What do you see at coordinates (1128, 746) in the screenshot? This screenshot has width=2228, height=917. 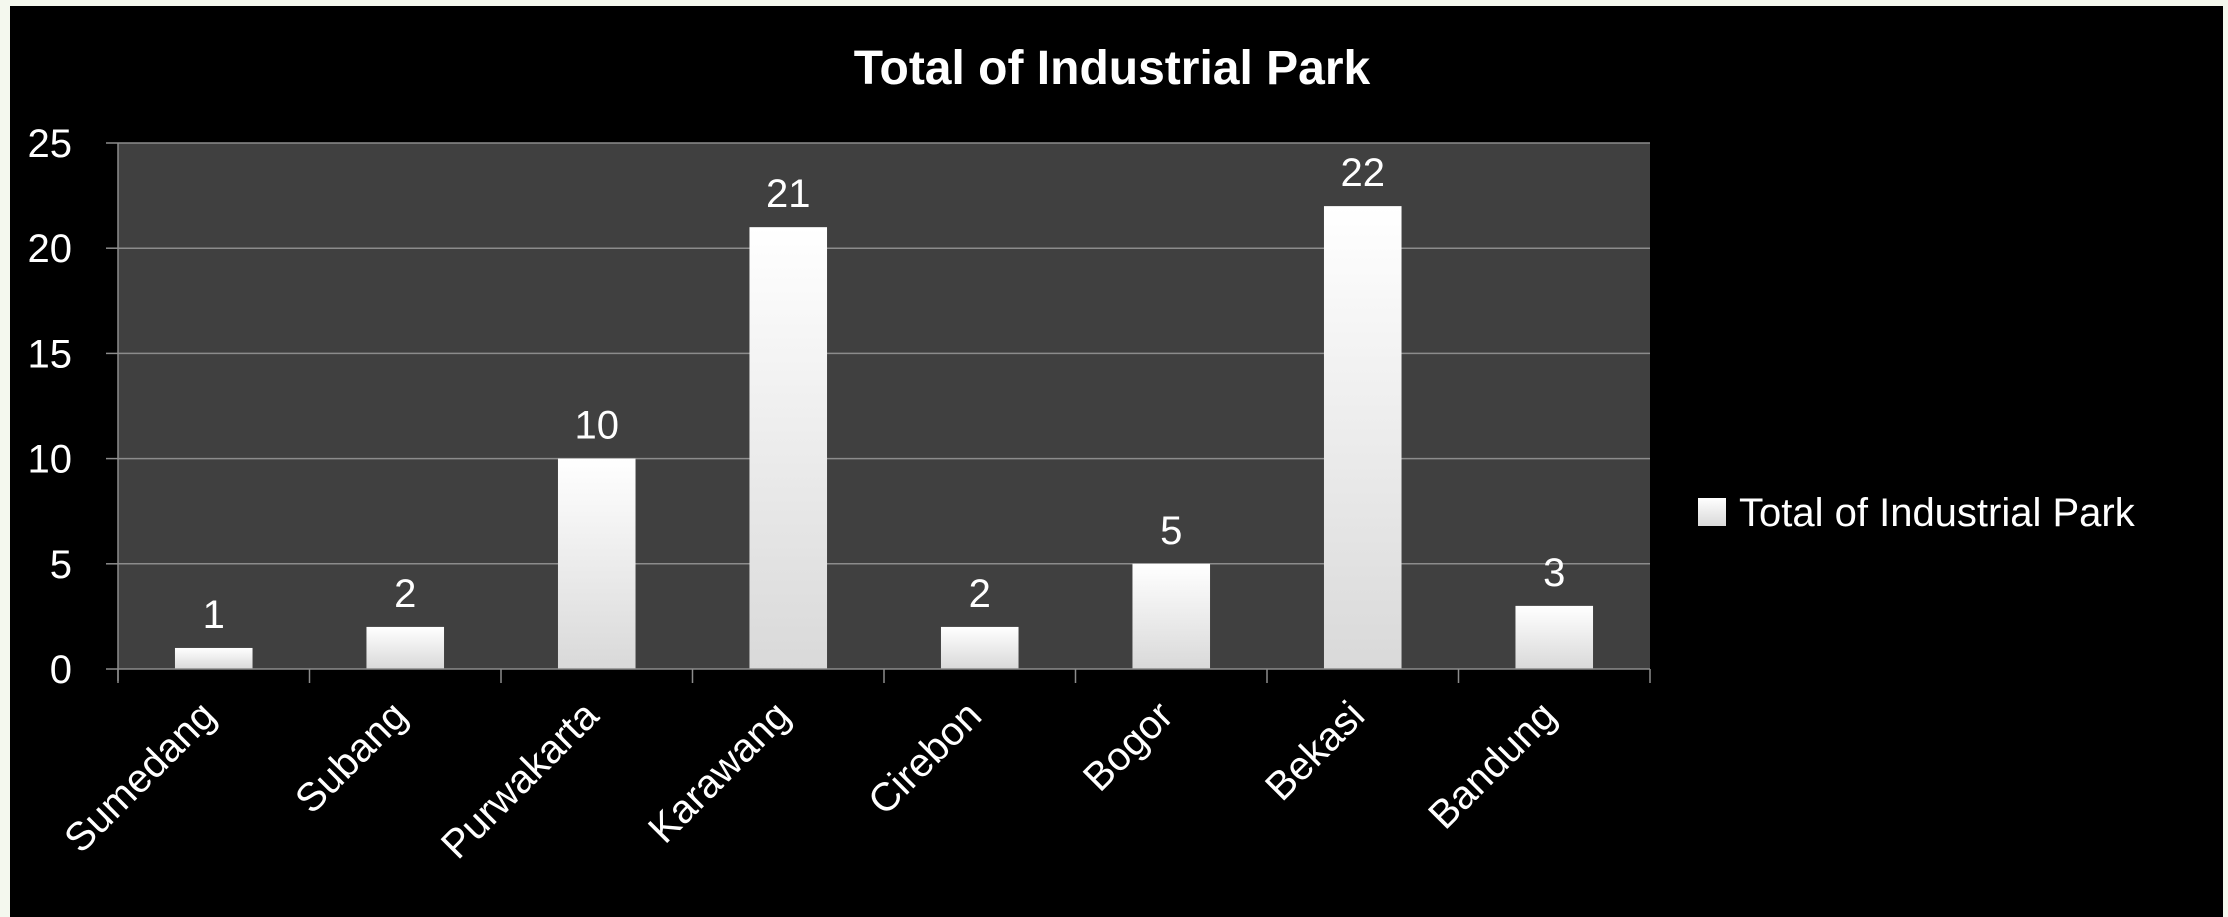 I see `x-tick-label: Bogor` at bounding box center [1128, 746].